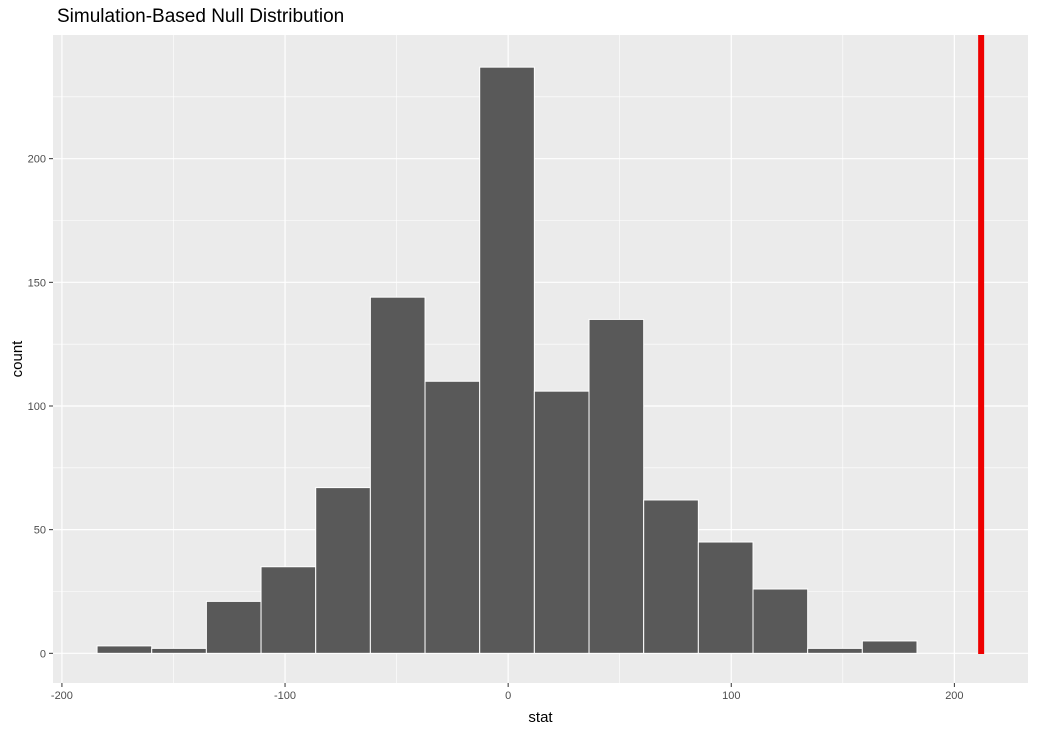  I want to click on y-axis-ticks: 0 50 100 150 200, so click(40, 407).